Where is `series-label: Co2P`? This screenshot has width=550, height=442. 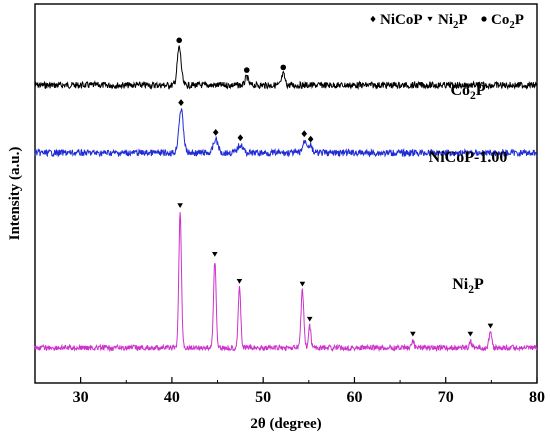
series-label: Co2P is located at coordinates (467, 92).